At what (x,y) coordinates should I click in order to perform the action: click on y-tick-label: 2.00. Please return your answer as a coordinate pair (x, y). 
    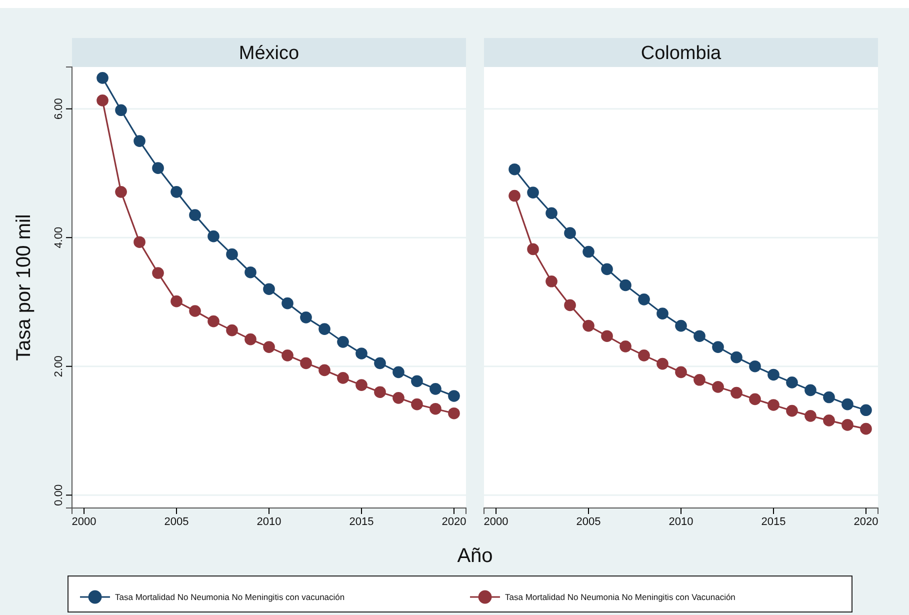
    Looking at the image, I should click on (59, 367).